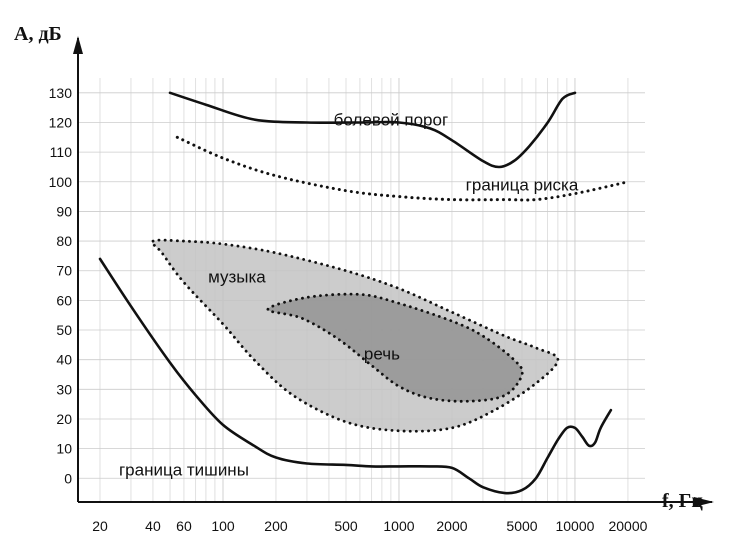 This screenshot has height=551, width=752. Describe the element at coordinates (78, 45) in the screenshot. I see `y-axis-arrow` at that location.